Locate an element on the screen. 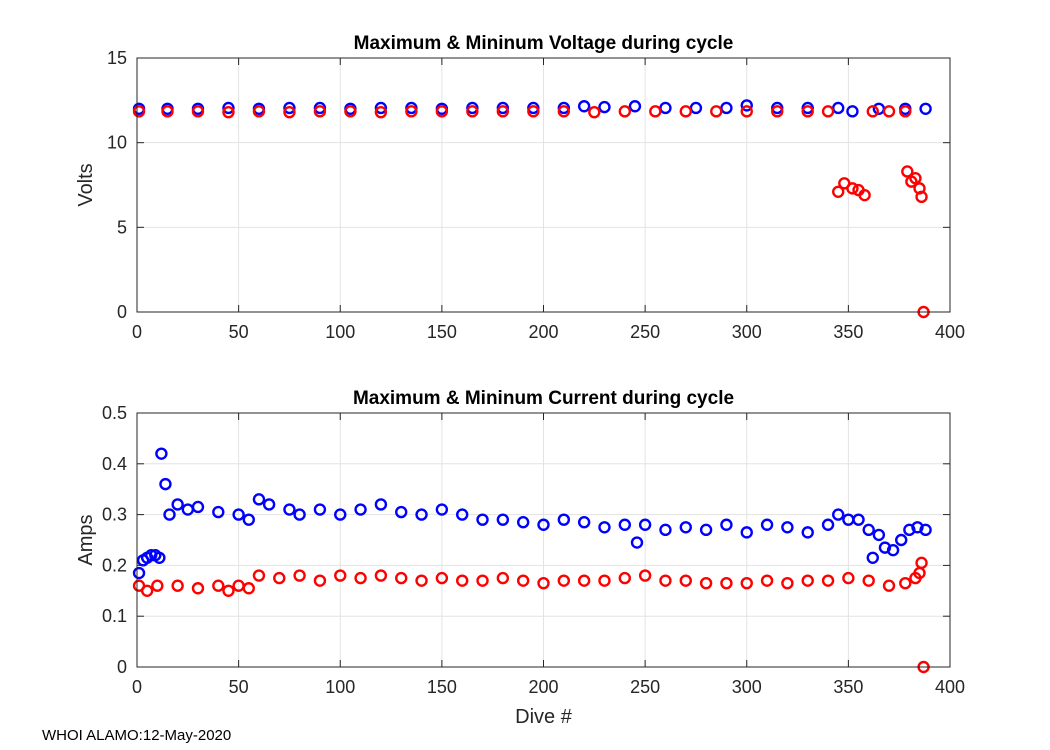 Image resolution: width=1050 pixels, height=750 pixels. x-tick-label: 0 is located at coordinates (137, 332).